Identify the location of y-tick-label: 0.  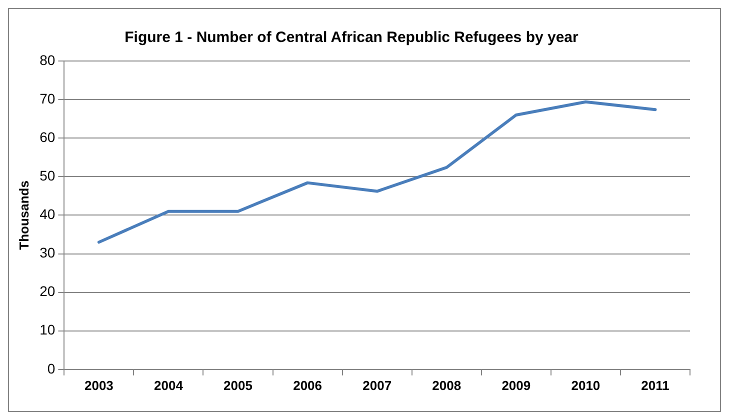
(51, 368).